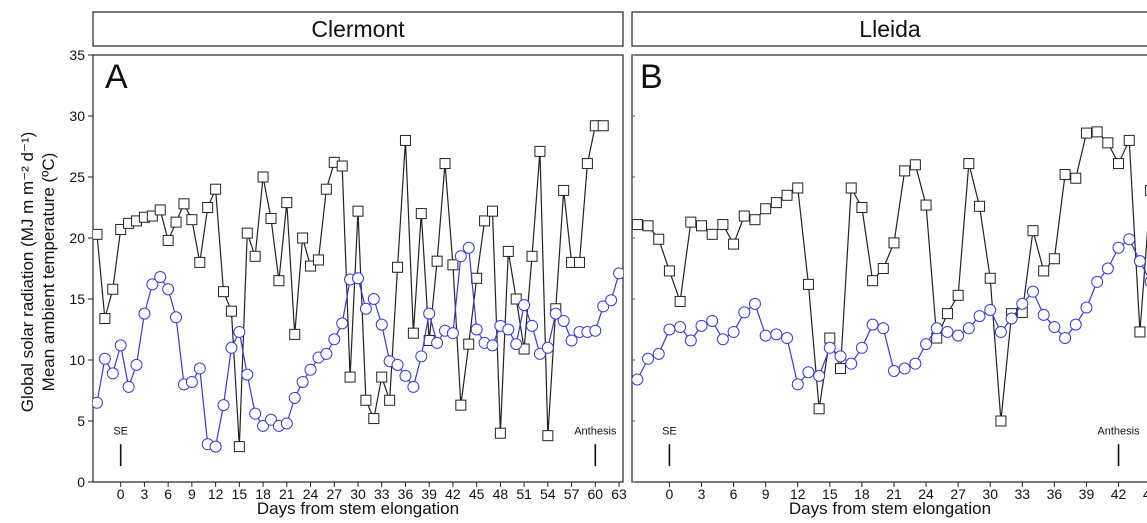  What do you see at coordinates (77, 177) in the screenshot?
I see `y-tick-label: 25` at bounding box center [77, 177].